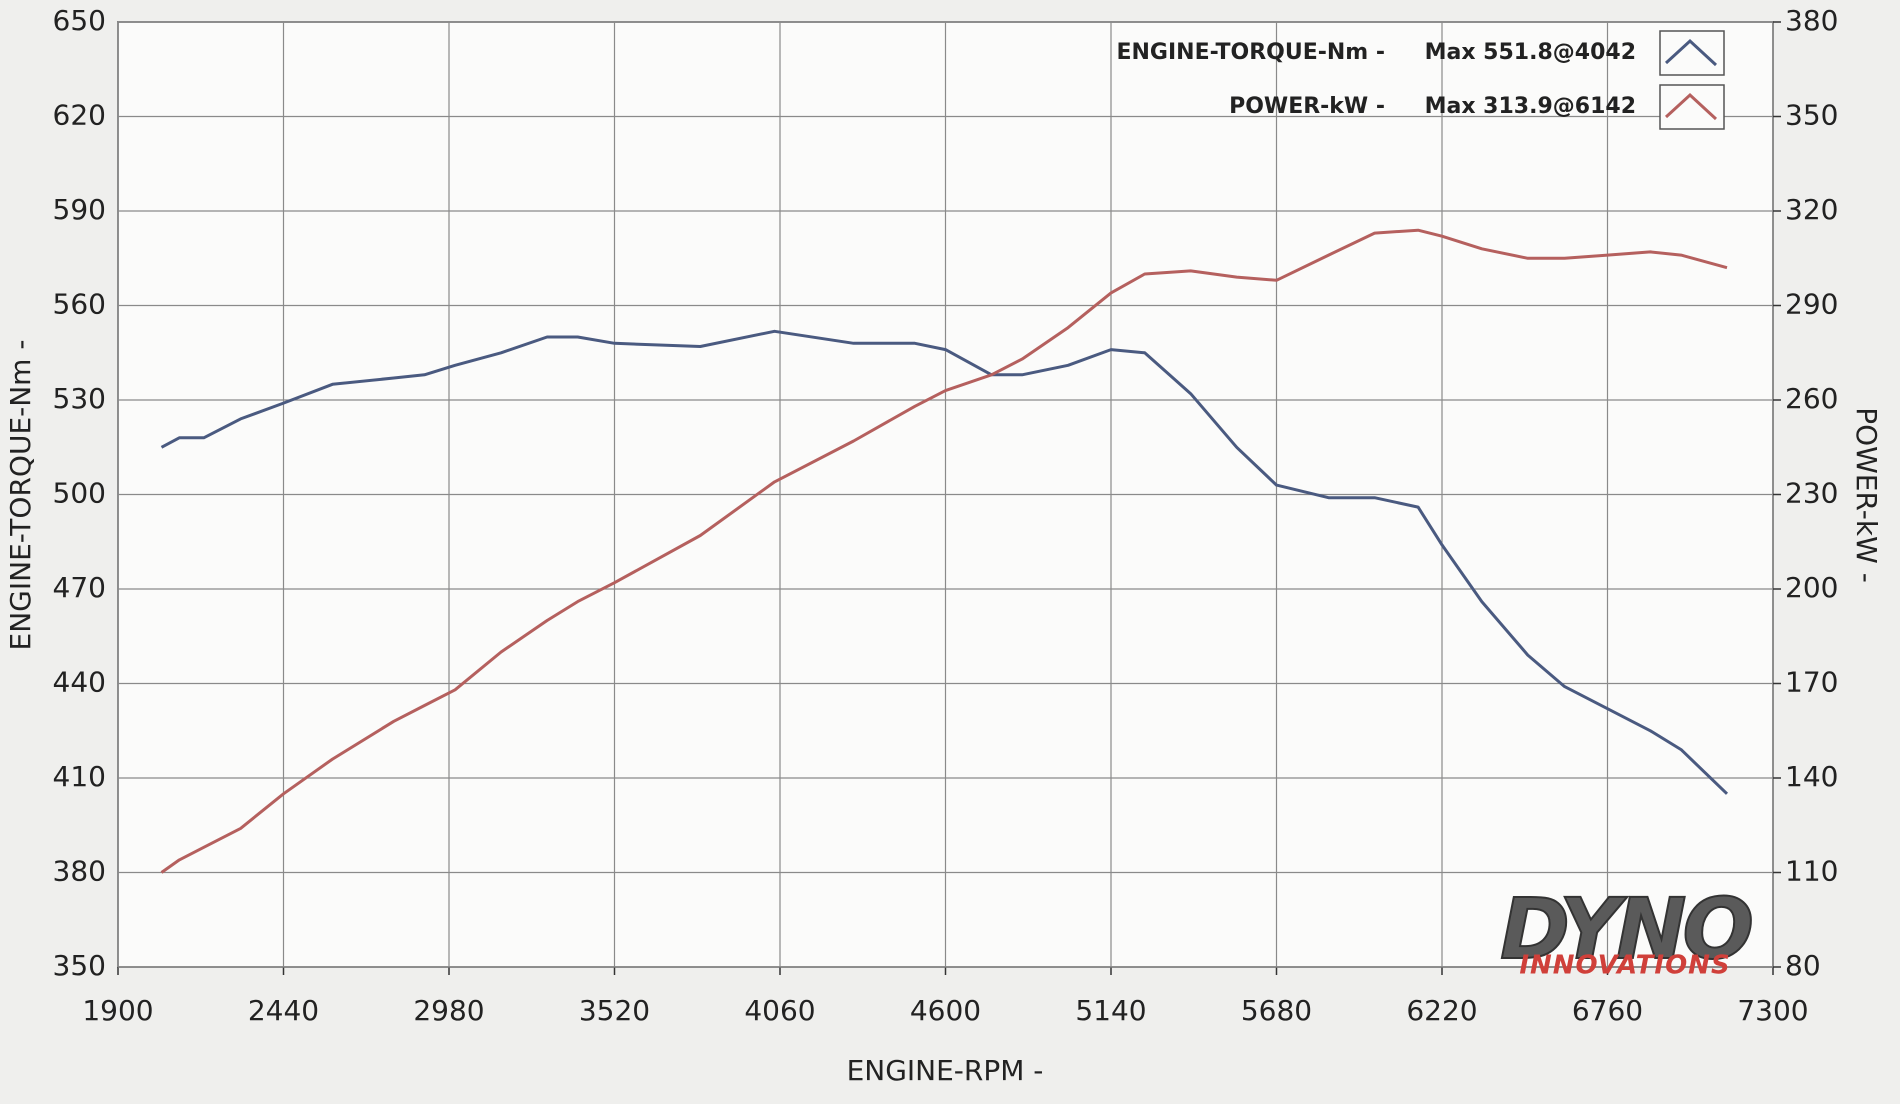  What do you see at coordinates (1441, 1010) in the screenshot?
I see `x-tick-label: 6220` at bounding box center [1441, 1010].